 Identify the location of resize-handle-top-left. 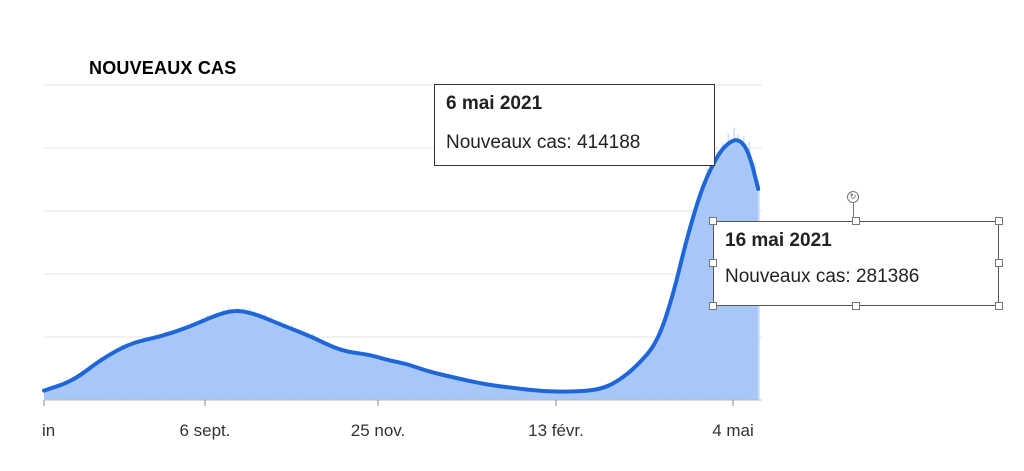
(713, 221).